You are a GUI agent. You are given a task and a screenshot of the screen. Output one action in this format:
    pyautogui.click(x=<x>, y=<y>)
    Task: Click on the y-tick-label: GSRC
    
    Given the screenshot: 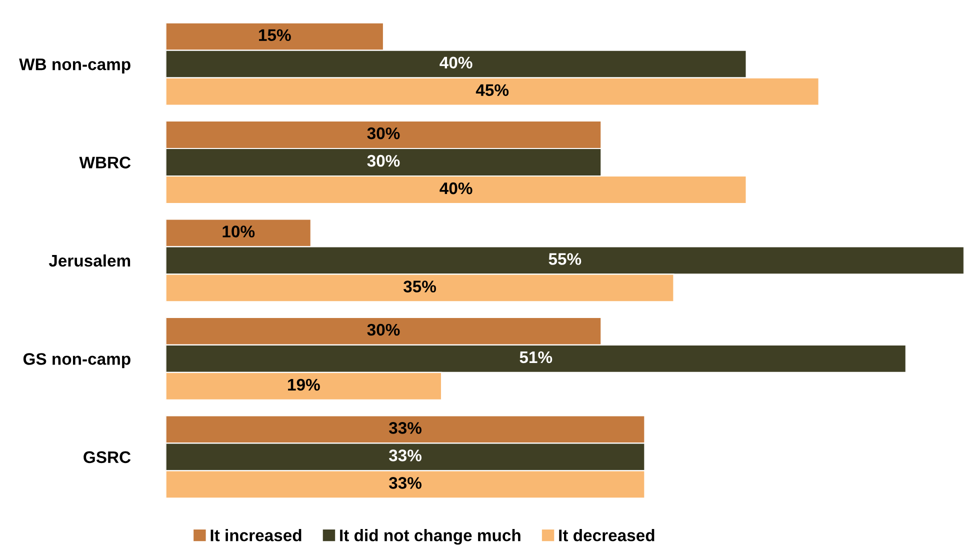 What is the action you would take?
    pyautogui.click(x=107, y=457)
    